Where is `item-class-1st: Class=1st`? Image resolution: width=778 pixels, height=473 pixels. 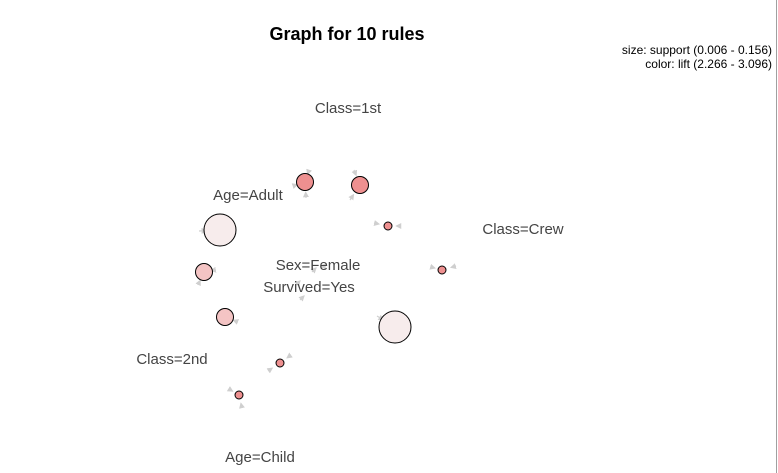
item-class-1st: Class=1st is located at coordinates (348, 108).